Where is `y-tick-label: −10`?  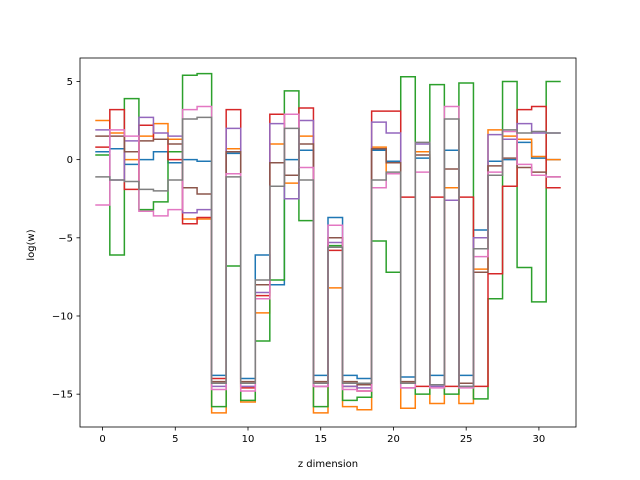 y-tick-label: −10 is located at coordinates (62, 316).